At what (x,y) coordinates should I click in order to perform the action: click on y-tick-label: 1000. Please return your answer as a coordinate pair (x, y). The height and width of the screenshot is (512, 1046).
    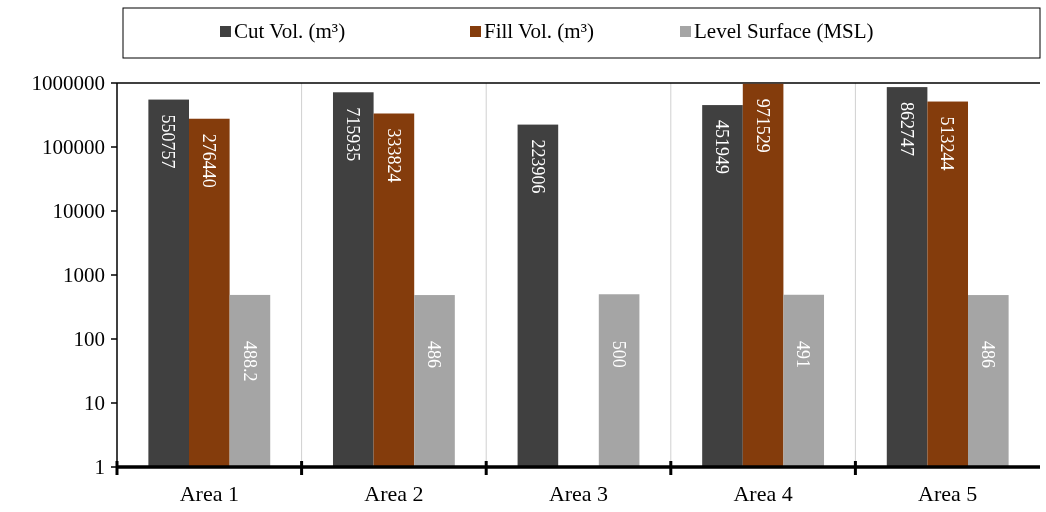
    Looking at the image, I should click on (84, 275).